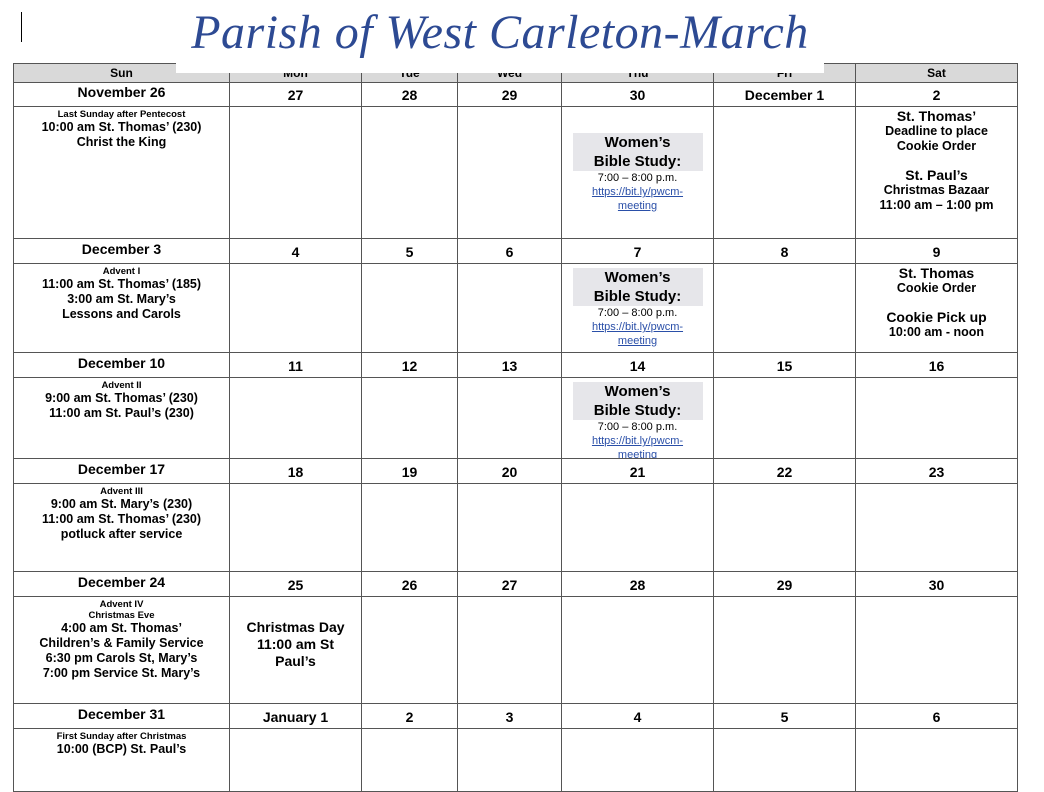 The height and width of the screenshot is (792, 1044). What do you see at coordinates (121, 534) in the screenshot?
I see `entry-line: potluck after service` at bounding box center [121, 534].